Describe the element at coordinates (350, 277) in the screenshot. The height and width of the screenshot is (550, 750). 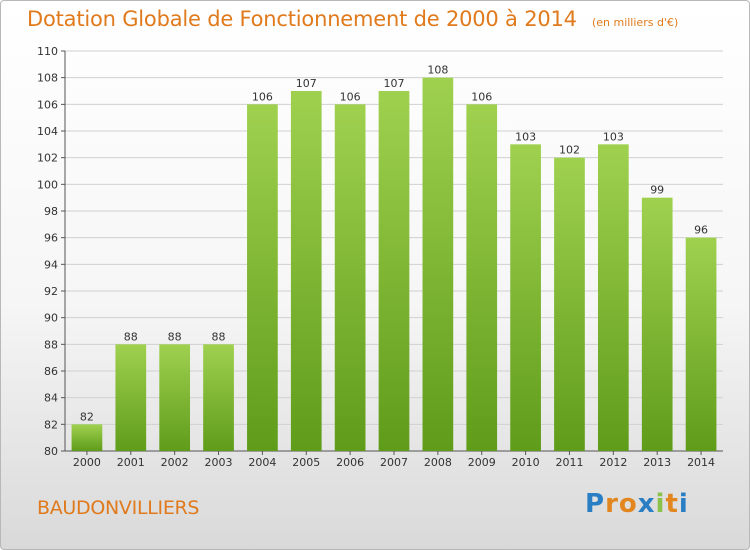
I see `bar-2006` at that location.